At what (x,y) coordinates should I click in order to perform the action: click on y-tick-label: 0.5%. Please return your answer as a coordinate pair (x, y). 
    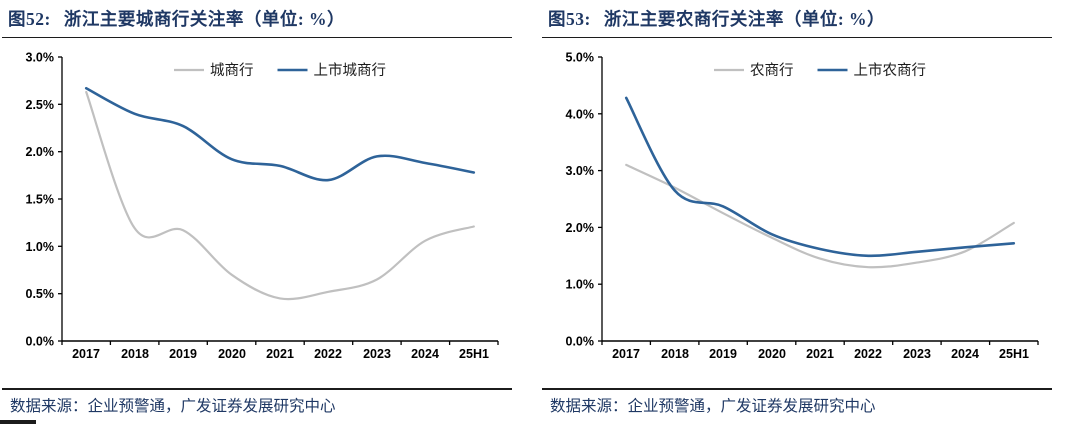
    Looking at the image, I should click on (40, 294).